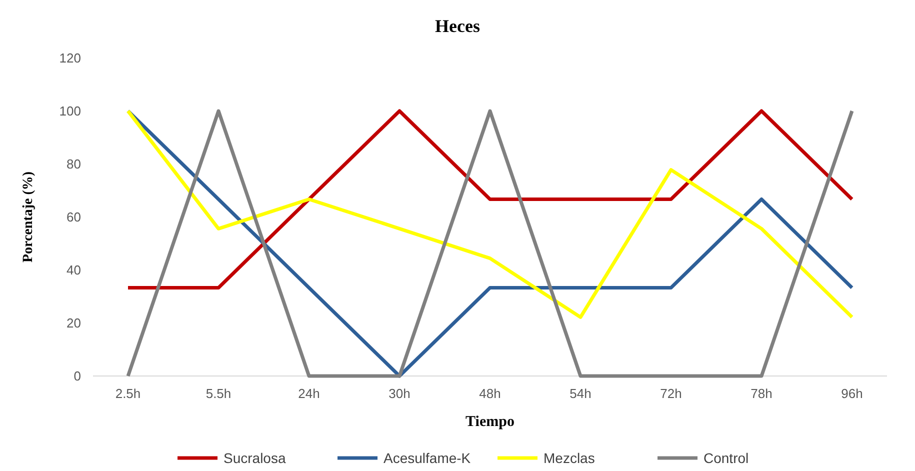 This screenshot has width=915, height=471. I want to click on legend-label: Acesulfame-K, so click(428, 458).